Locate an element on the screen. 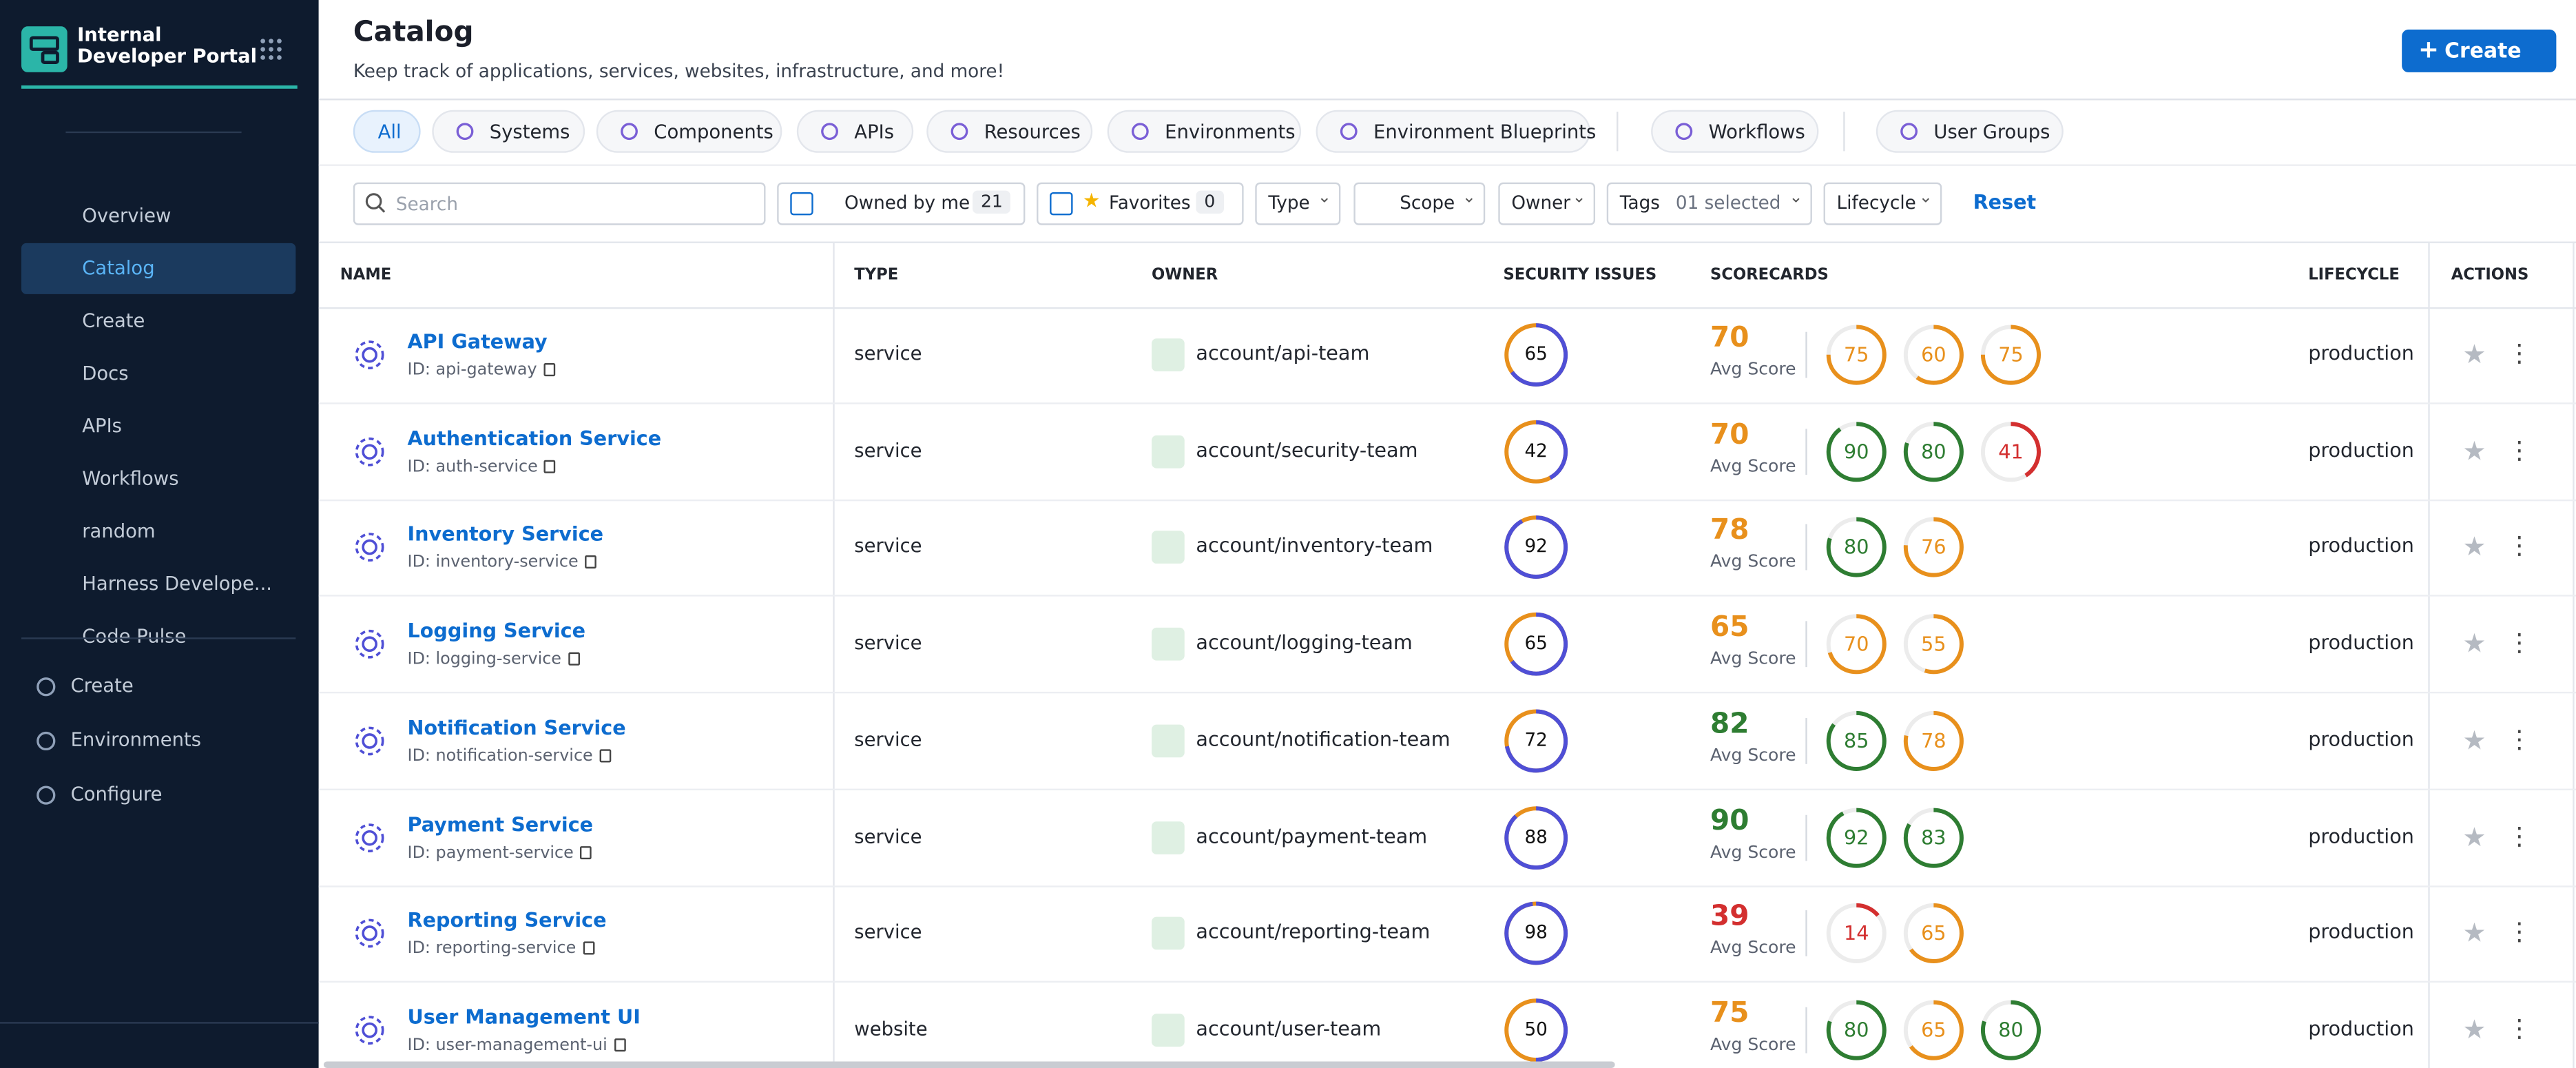 This screenshot has height=1068, width=2576. create-label: Create is located at coordinates (2483, 50).